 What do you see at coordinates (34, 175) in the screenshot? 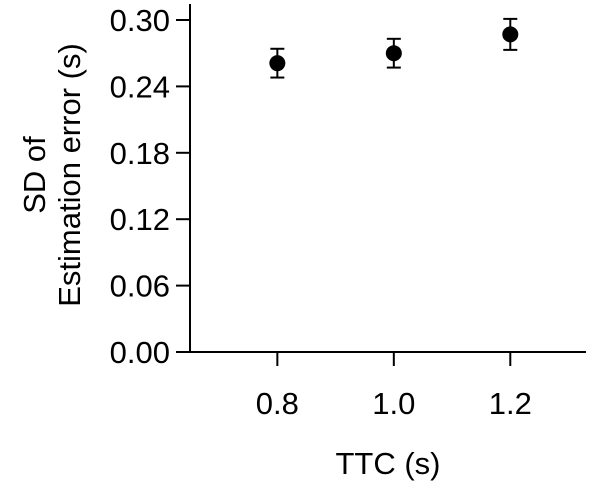
I see `y-axis-title-line-1: SD of` at bounding box center [34, 175].